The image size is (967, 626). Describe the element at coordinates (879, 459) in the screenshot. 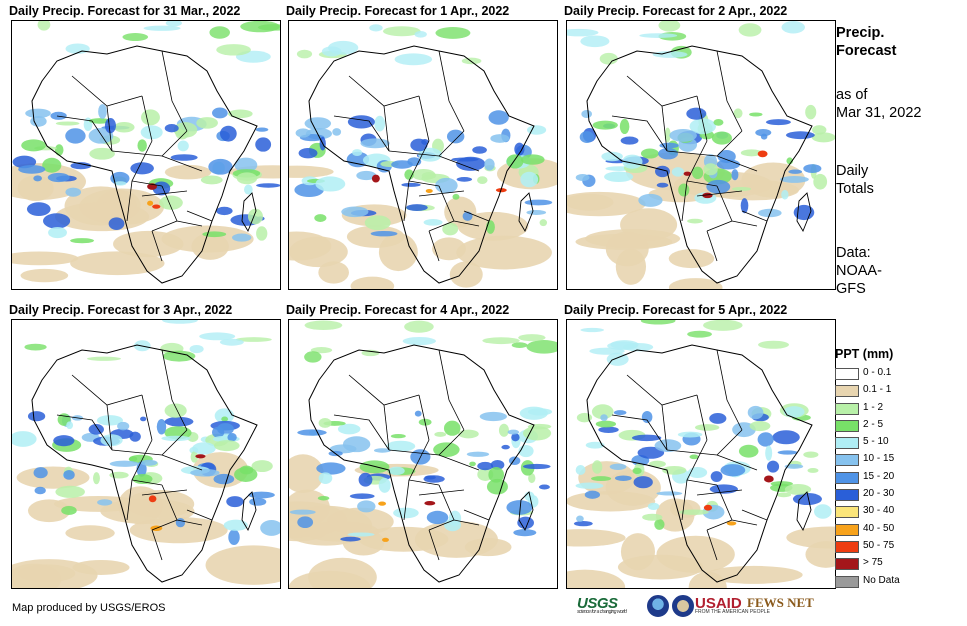

I see `legend-label: 10 - 15` at that location.